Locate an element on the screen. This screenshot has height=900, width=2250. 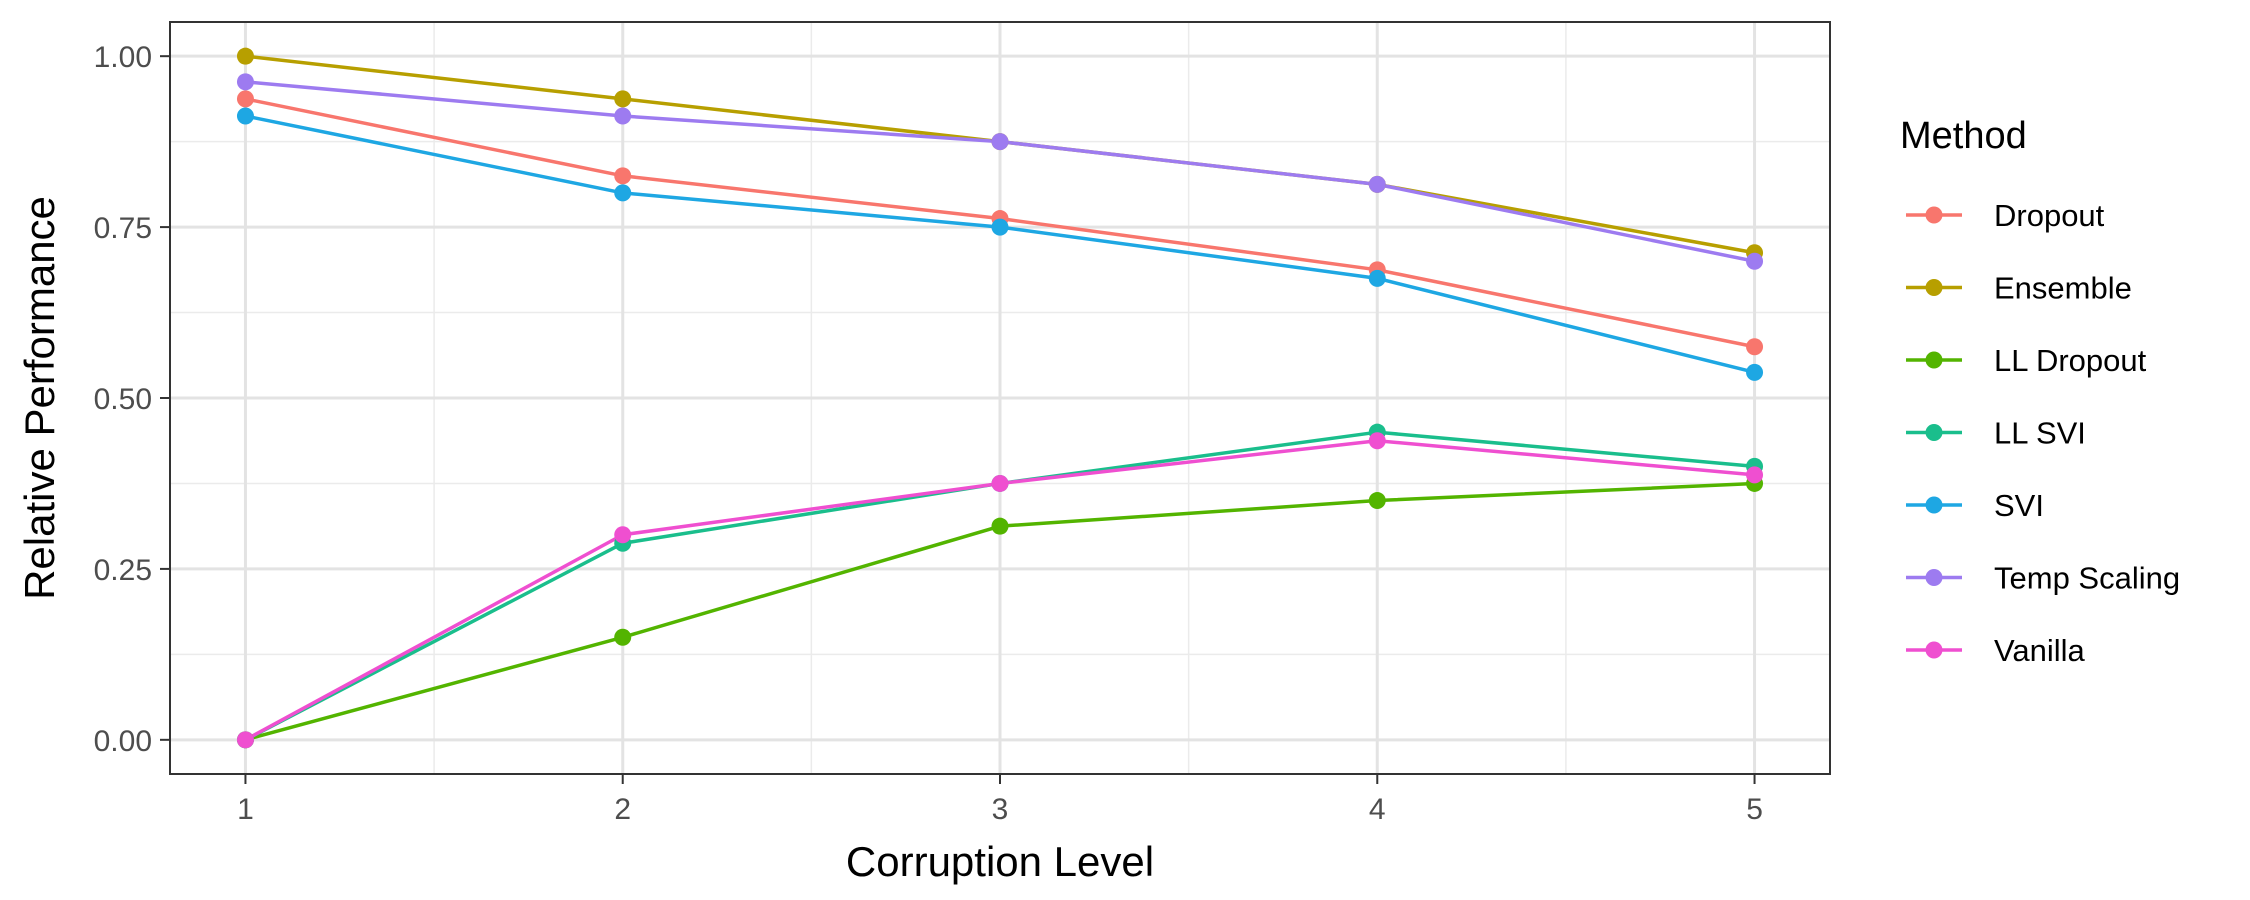
legend-item-ensemble: Ensemble is located at coordinates (2019, 288).